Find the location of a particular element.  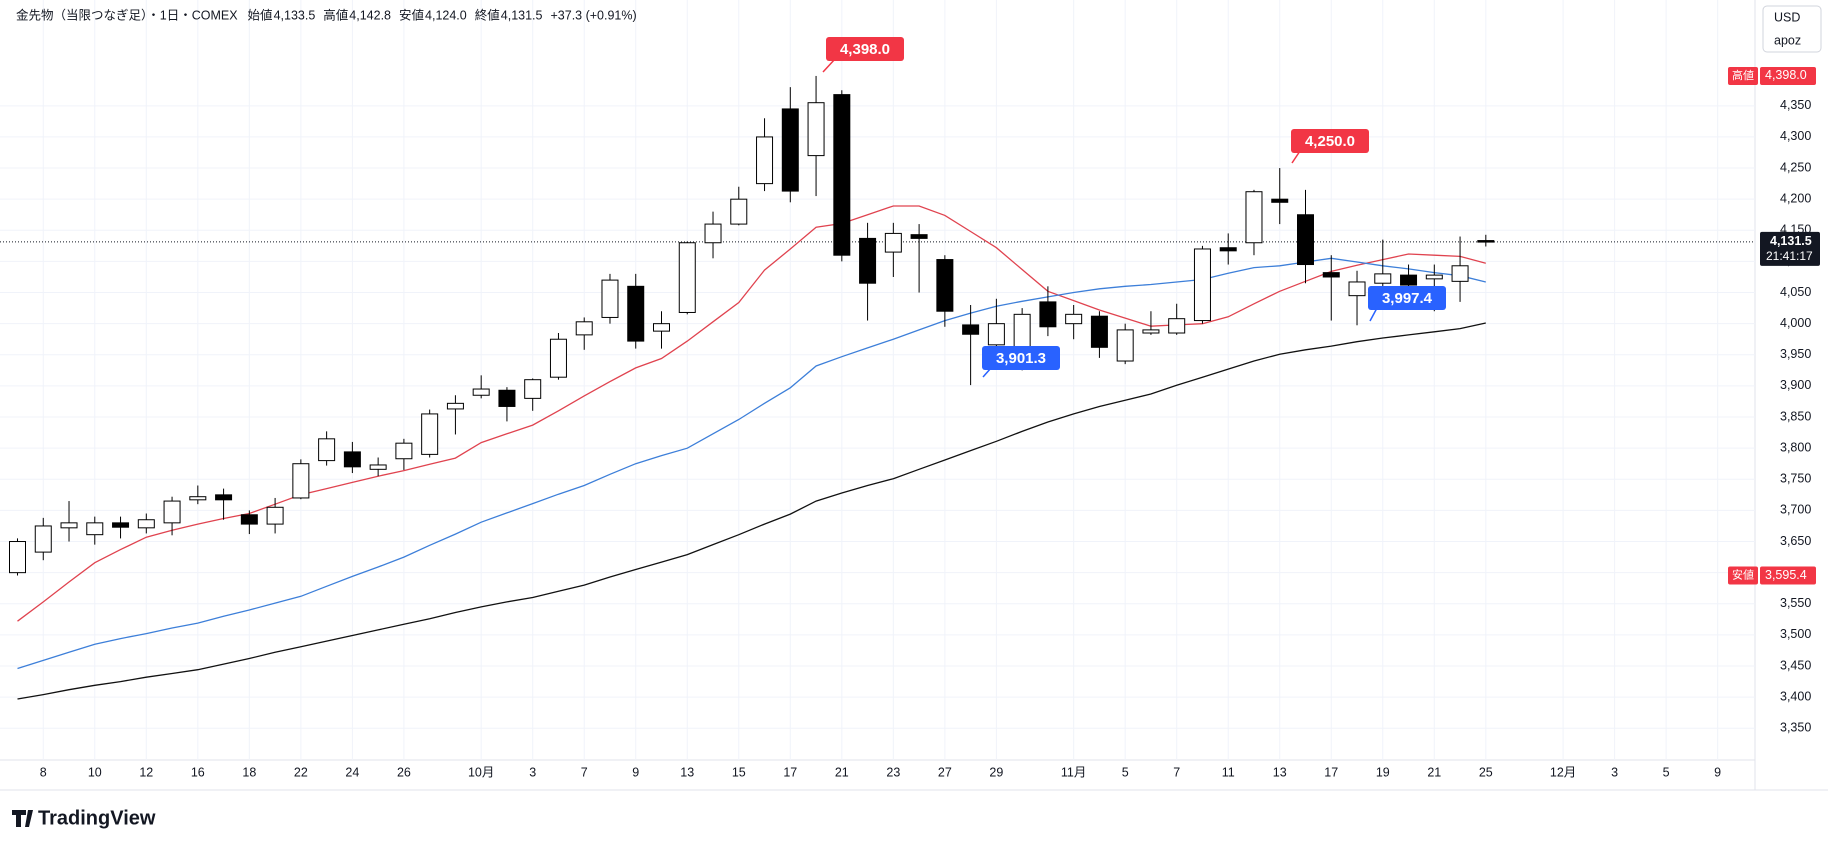

y-tick-label: 3,350 is located at coordinates (1795, 728).